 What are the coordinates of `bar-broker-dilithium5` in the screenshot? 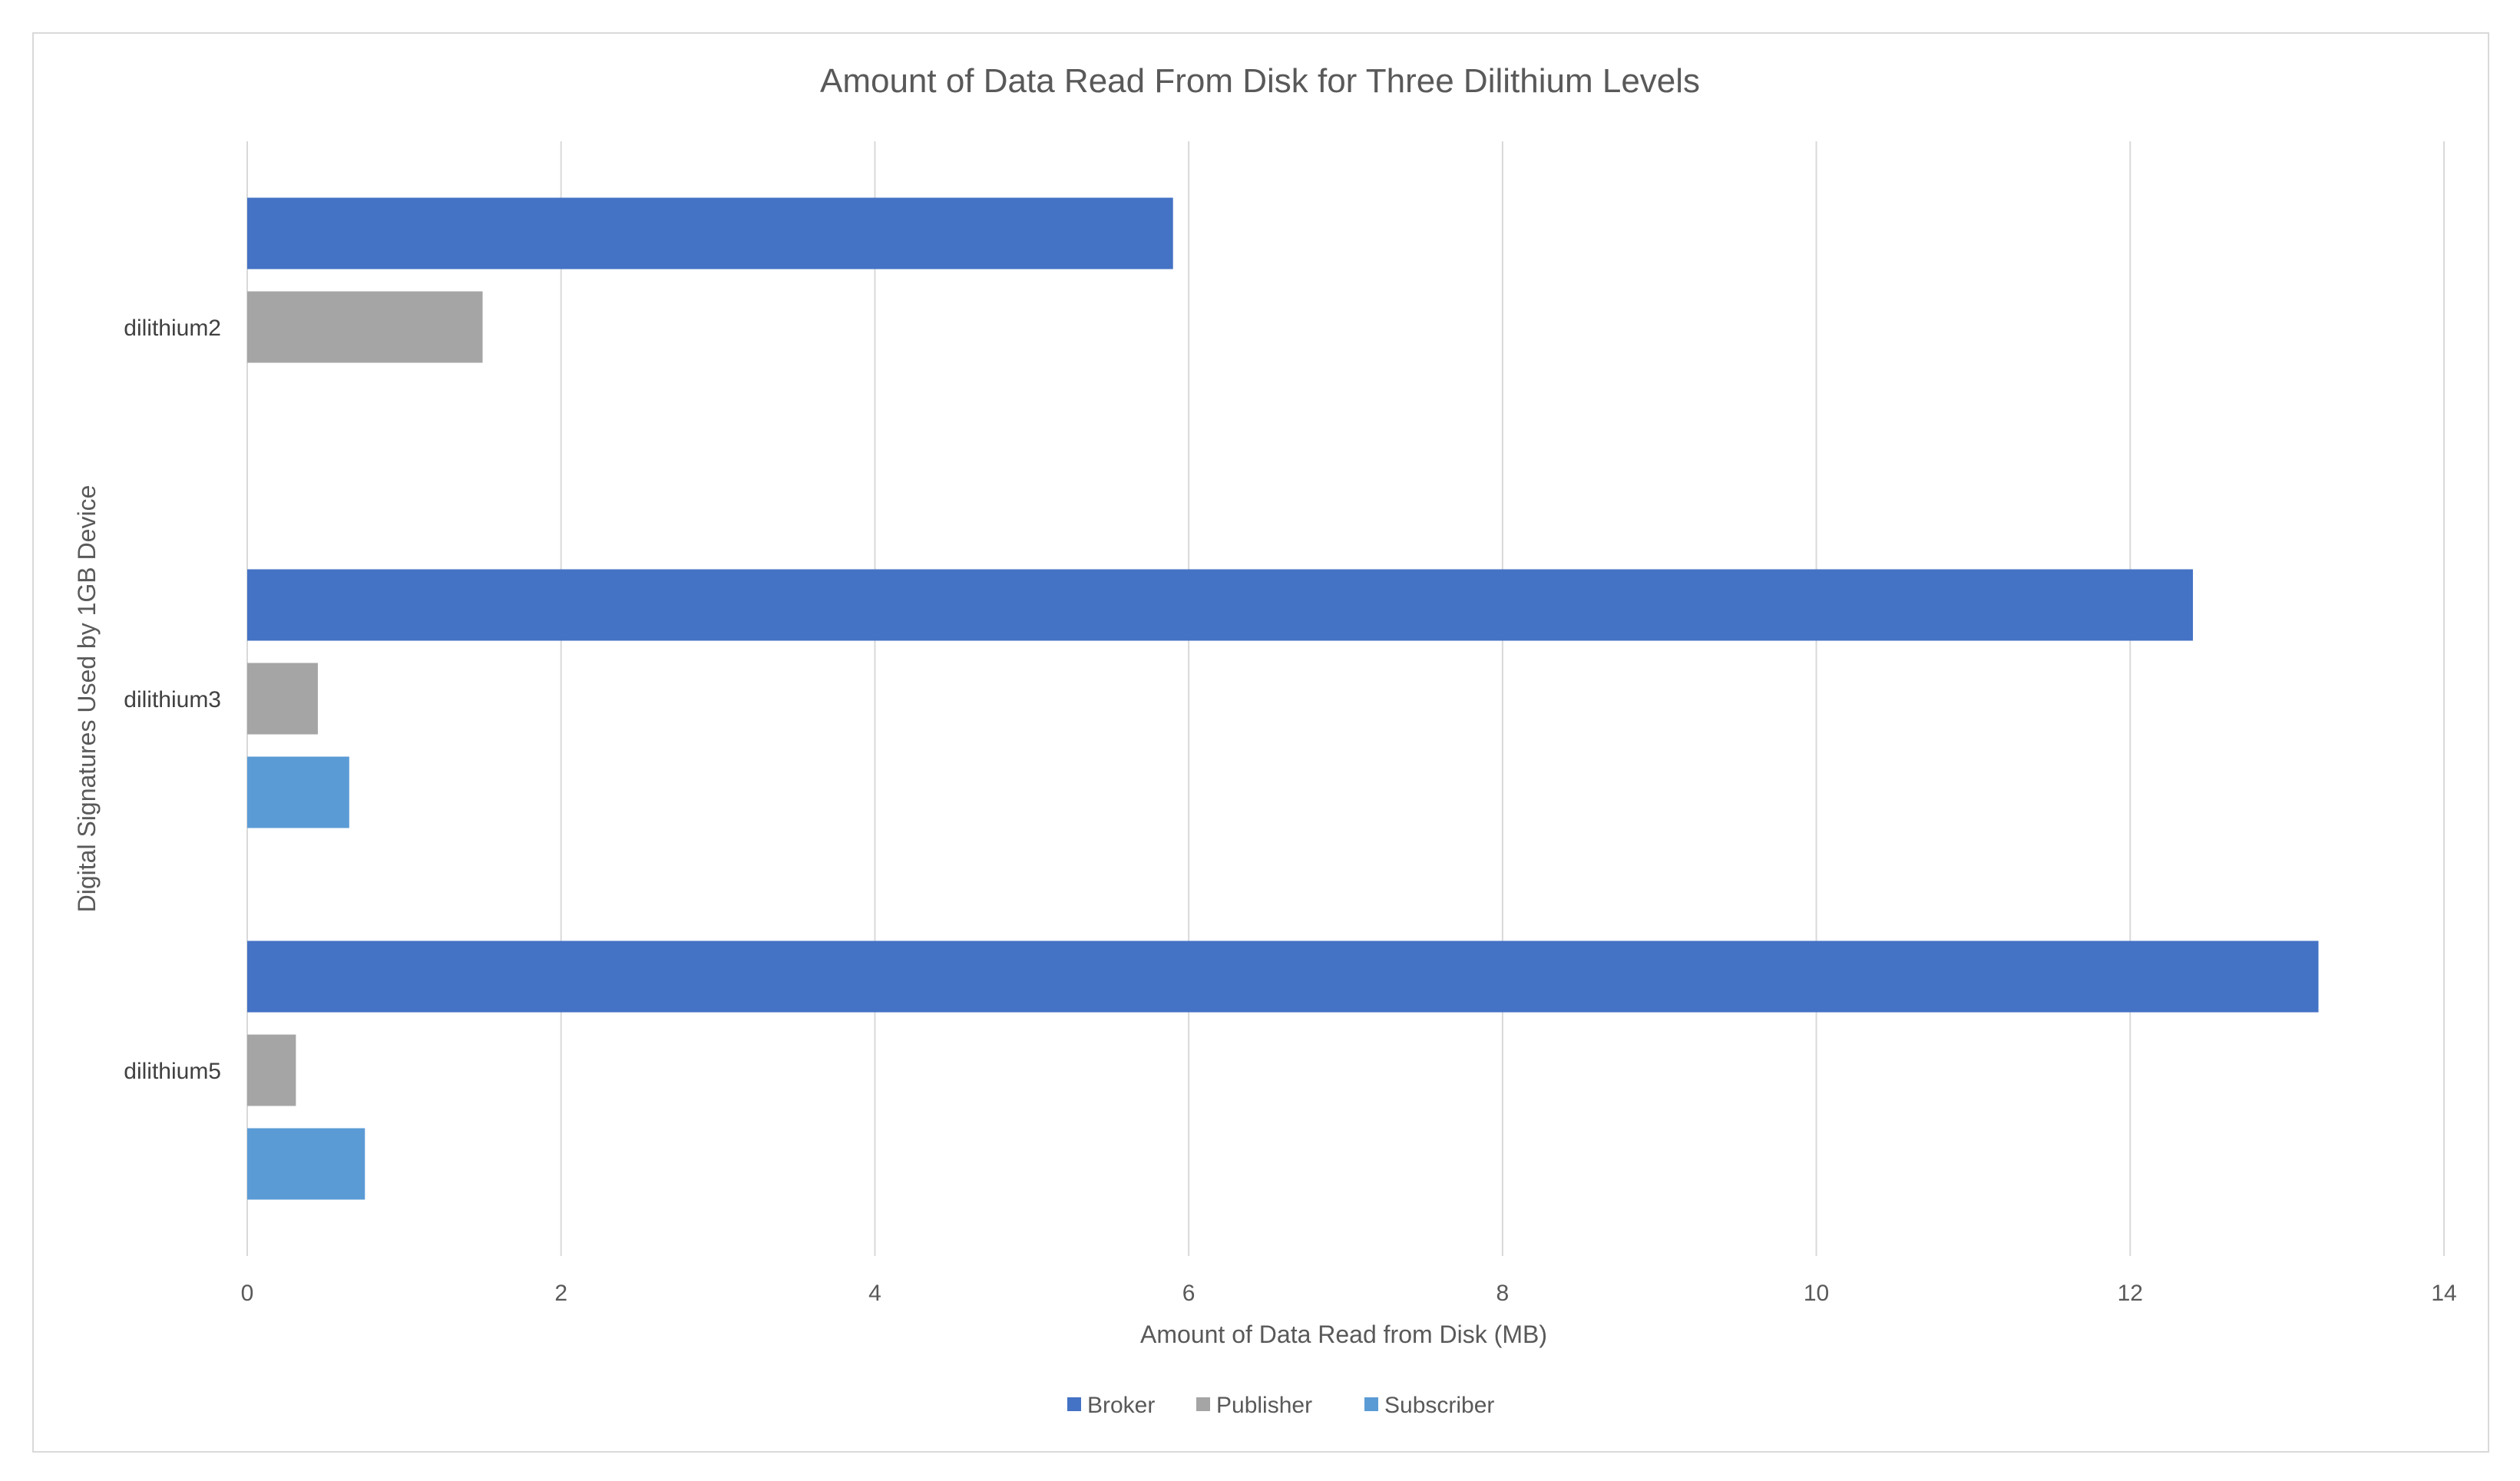 It's located at (1283, 977).